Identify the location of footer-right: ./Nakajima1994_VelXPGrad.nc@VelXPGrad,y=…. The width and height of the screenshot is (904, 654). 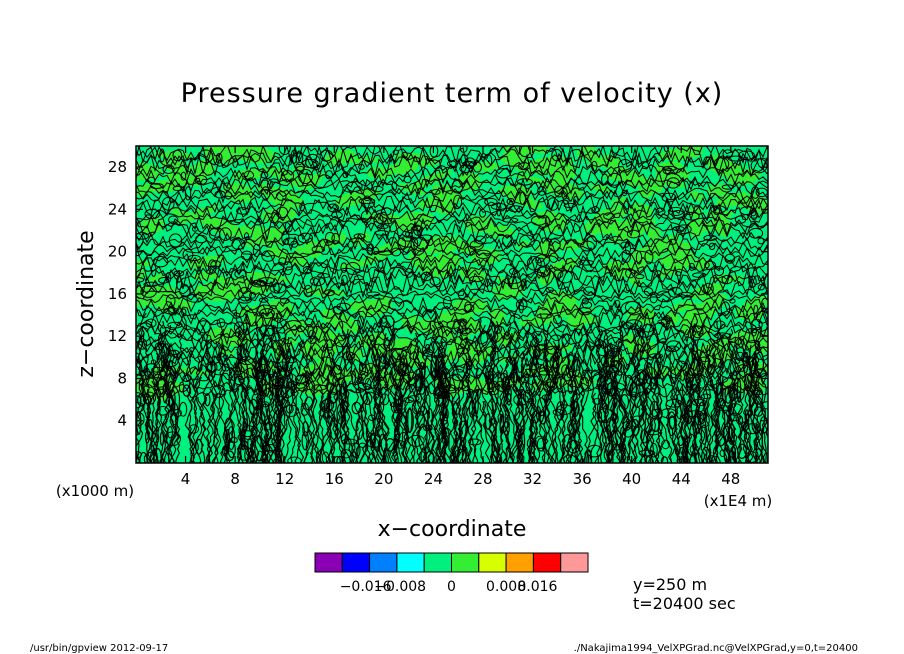
(716, 648).